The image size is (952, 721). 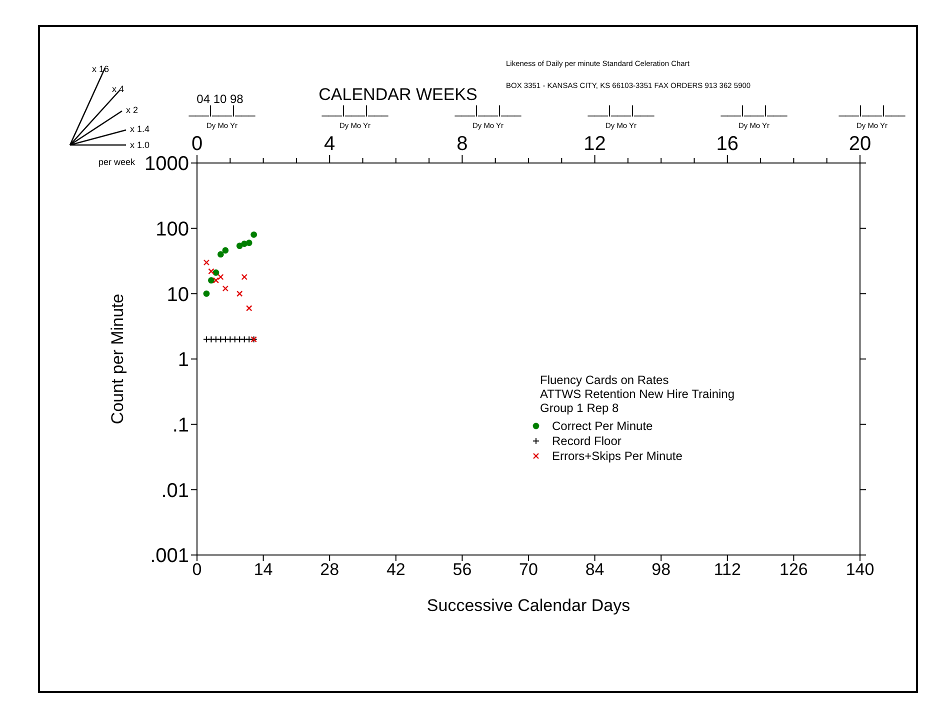 I want to click on annotation: Group 1 Rep 8, so click(x=580, y=408).